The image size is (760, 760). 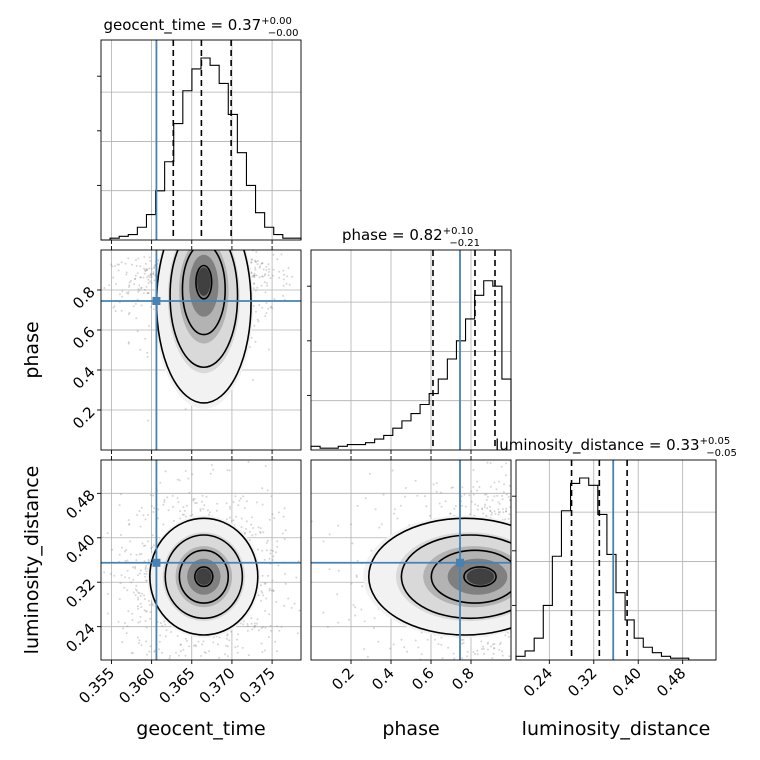 What do you see at coordinates (671, 682) in the screenshot?
I see `x-tick-label-luminosity_distance: 0.48` at bounding box center [671, 682].